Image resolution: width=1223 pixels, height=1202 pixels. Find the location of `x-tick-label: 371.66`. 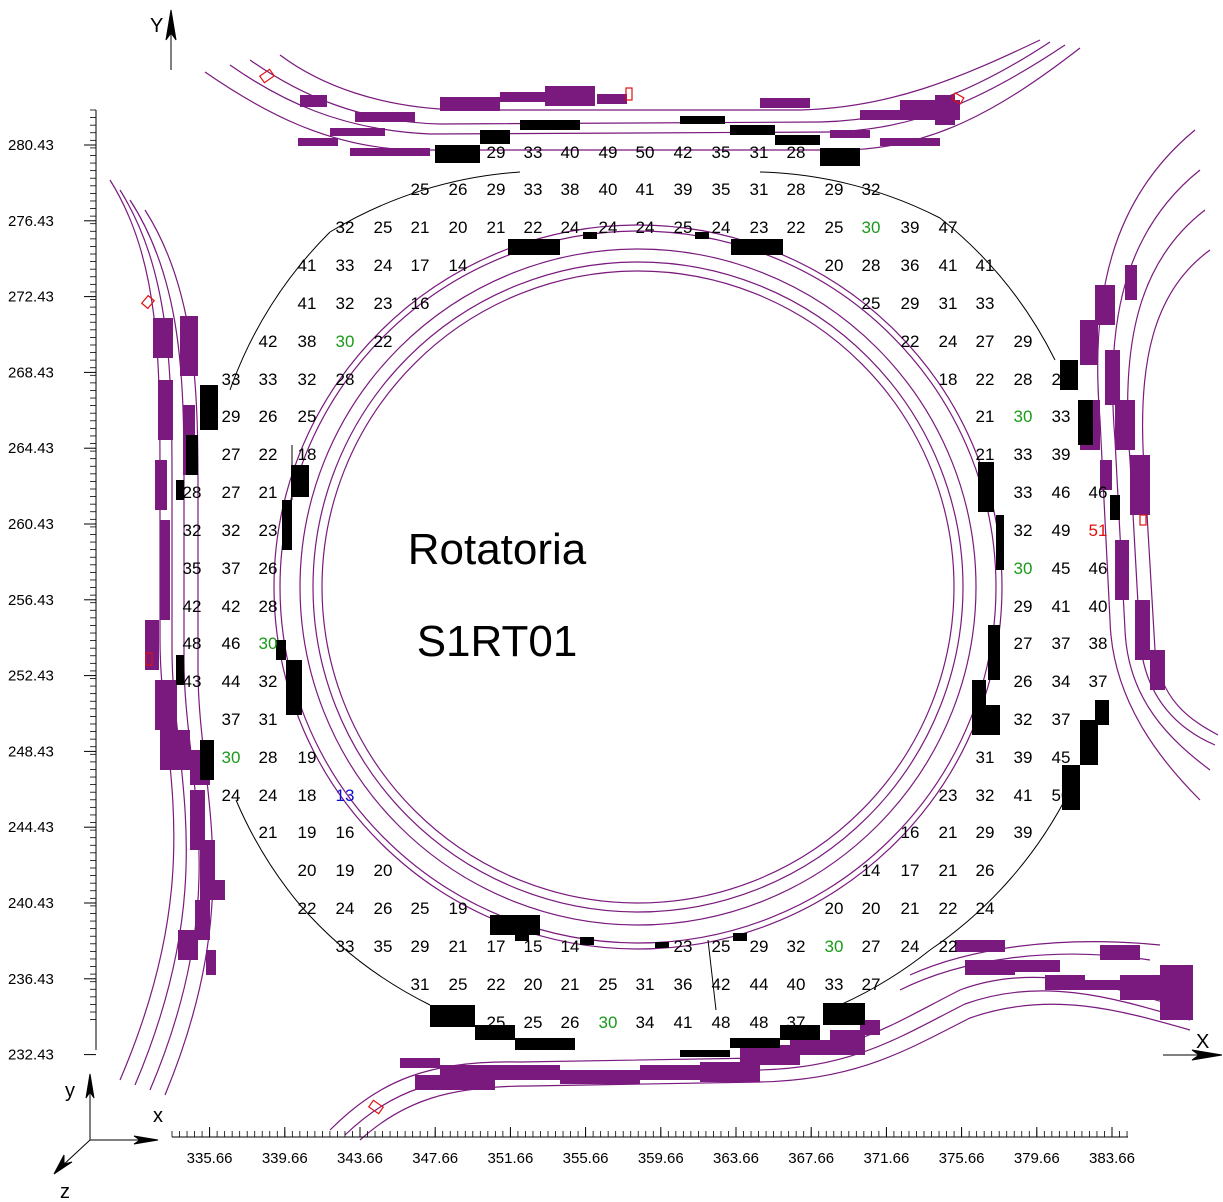

x-tick-label: 371.66 is located at coordinates (886, 1158).